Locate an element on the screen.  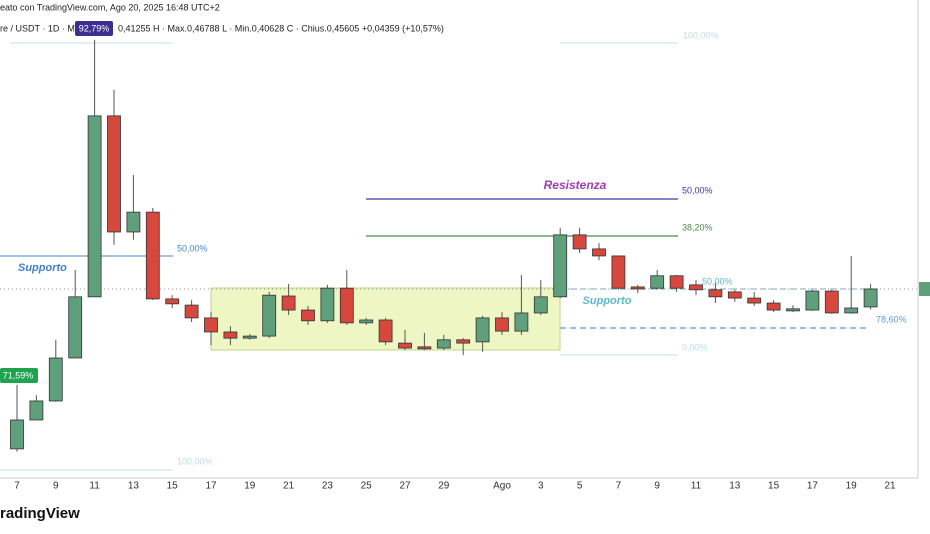
flag-label: 92,79% is located at coordinates (94, 28).